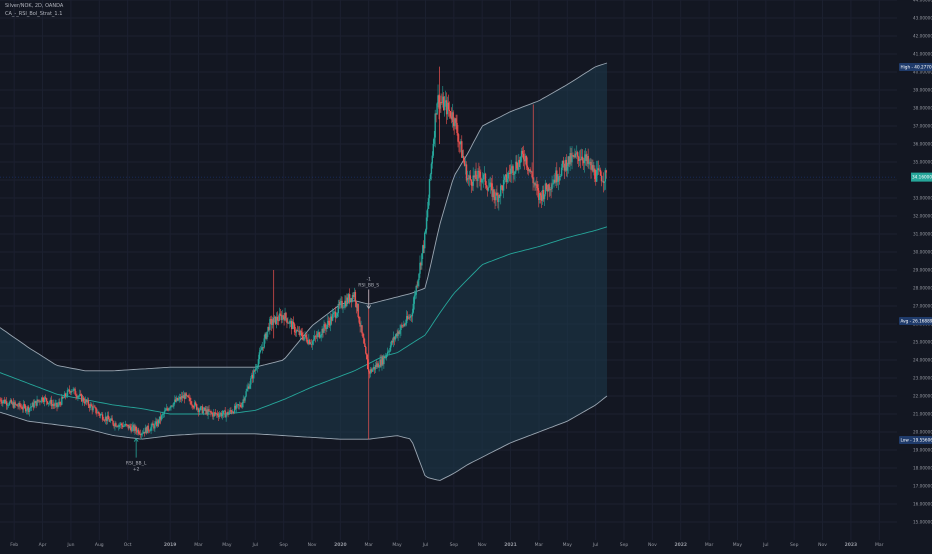 This screenshot has width=932, height=554. I want to click on indicator-legend: CA_-_RSI_Bol_Strat_1.1, so click(33, 14).